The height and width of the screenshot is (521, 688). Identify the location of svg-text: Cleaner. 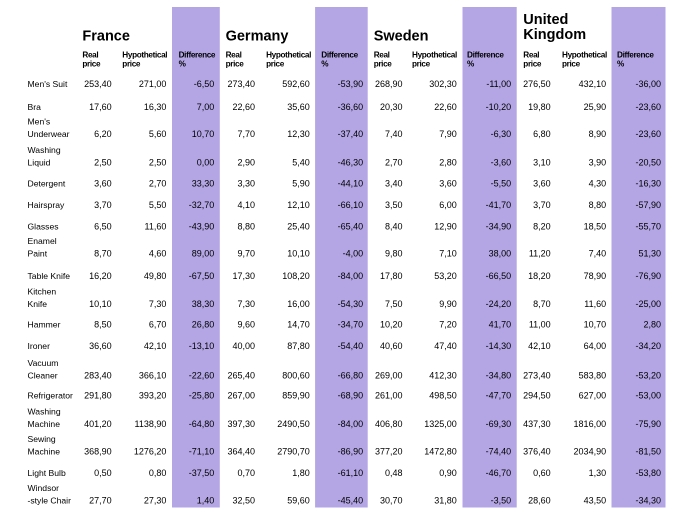
(43, 375).